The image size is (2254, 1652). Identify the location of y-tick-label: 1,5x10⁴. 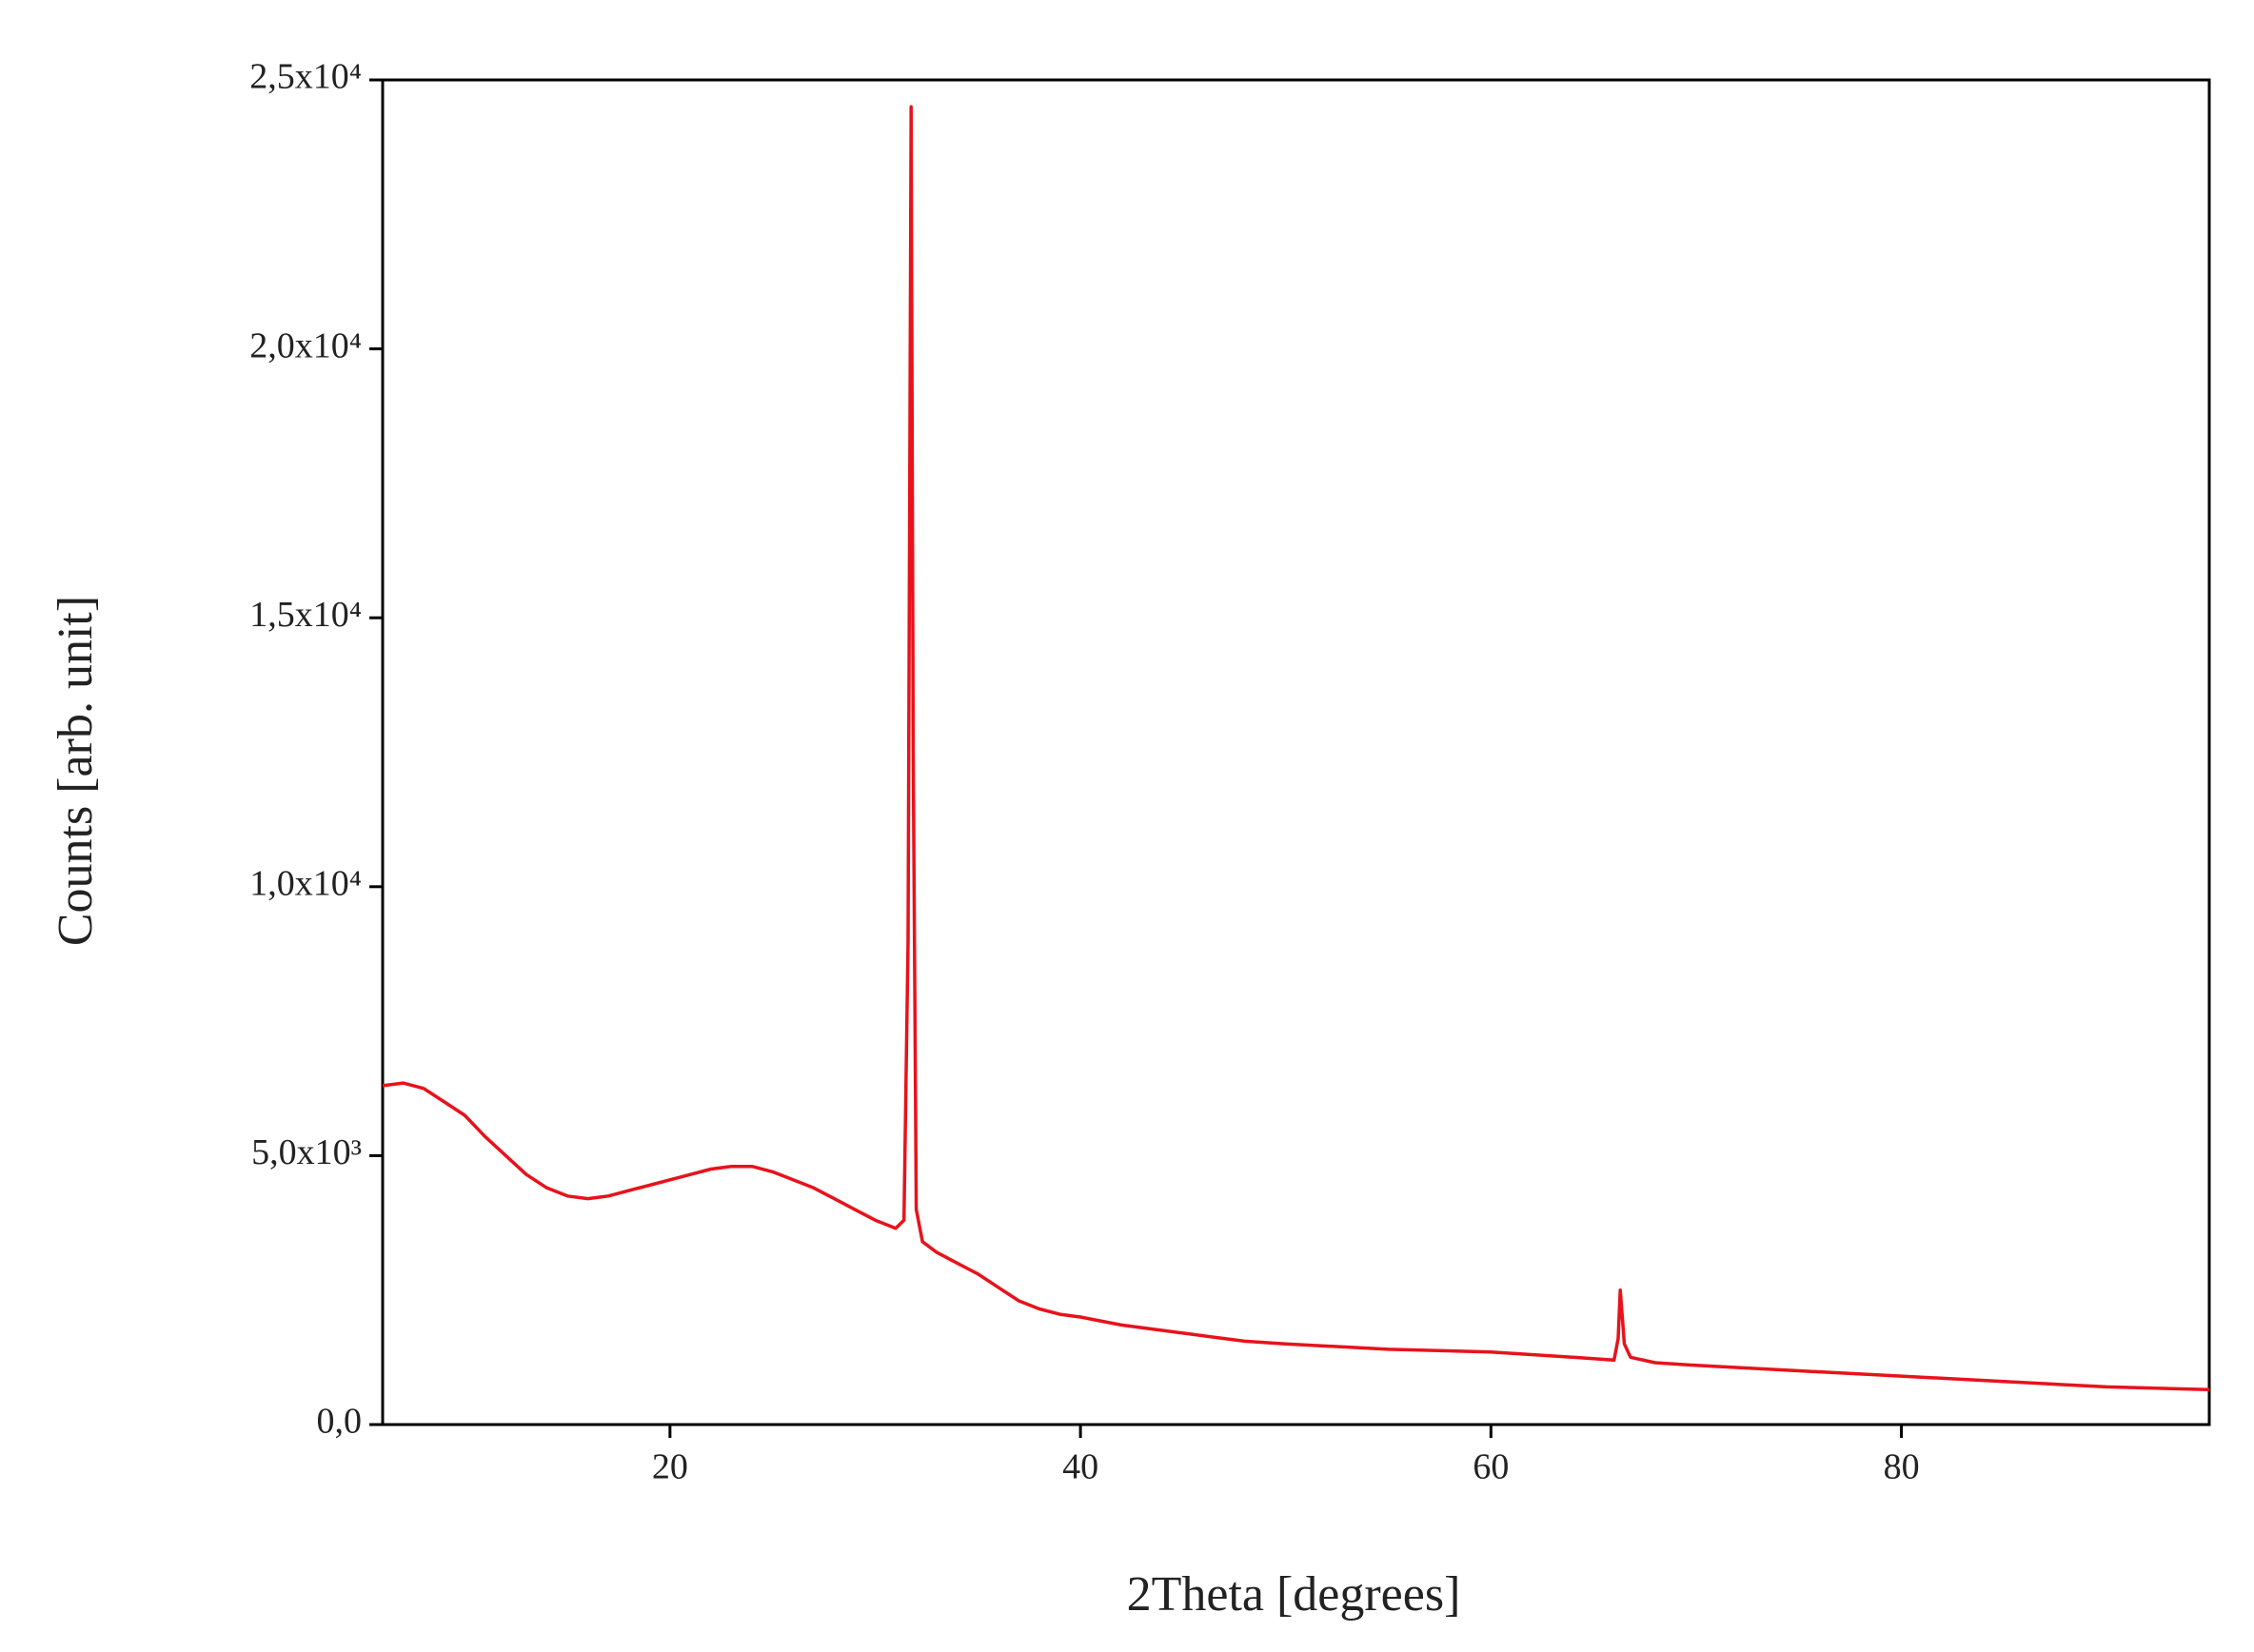
(305, 615).